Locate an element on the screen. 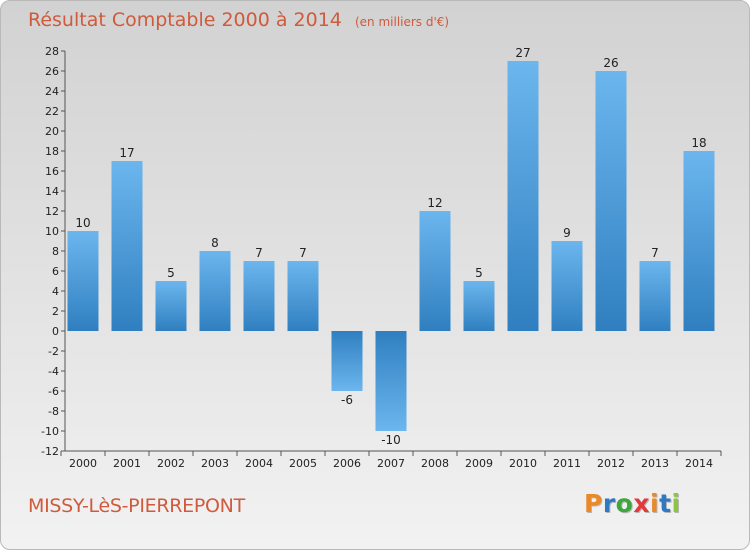  x-tick-label-2008: 2008 is located at coordinates (435, 463).